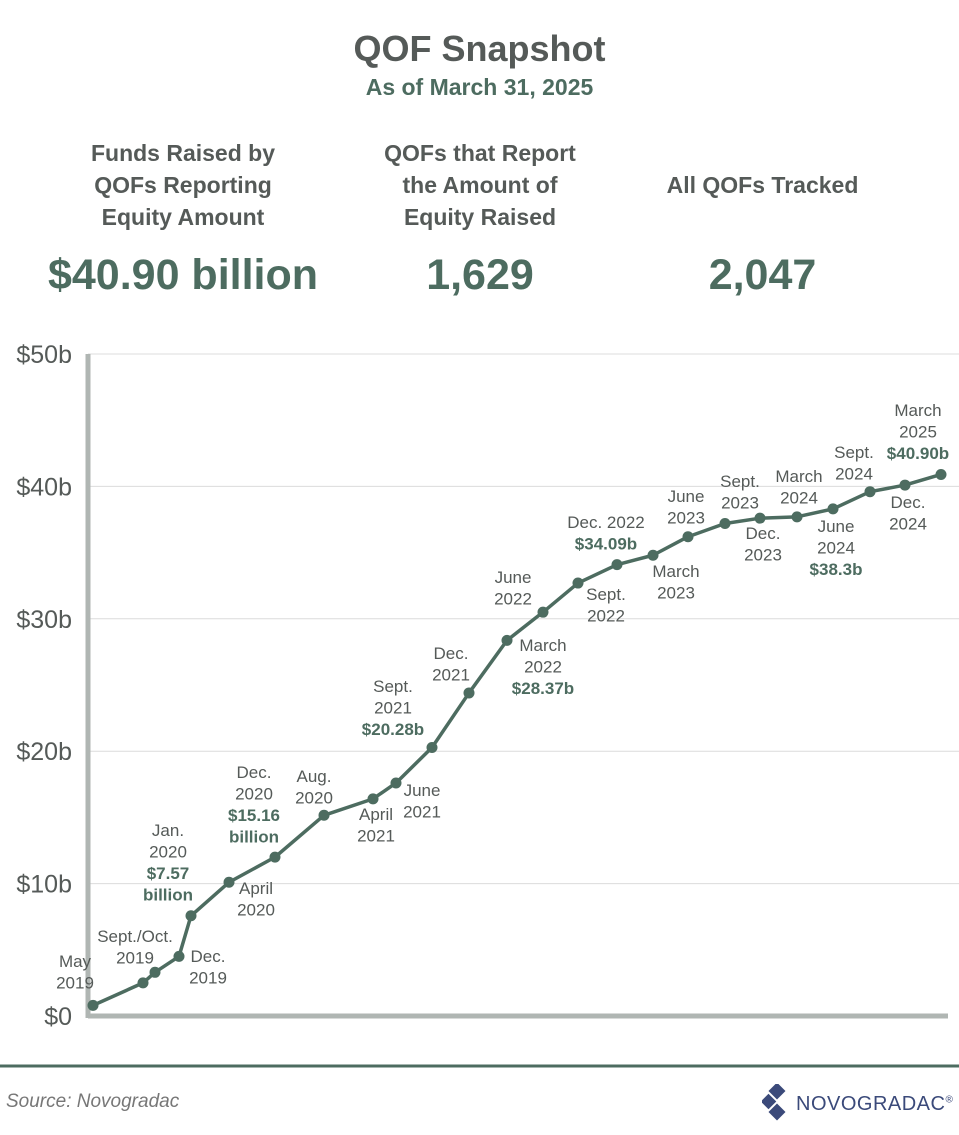  Describe the element at coordinates (44, 752) in the screenshot. I see `y-tick-label: $20b` at that location.